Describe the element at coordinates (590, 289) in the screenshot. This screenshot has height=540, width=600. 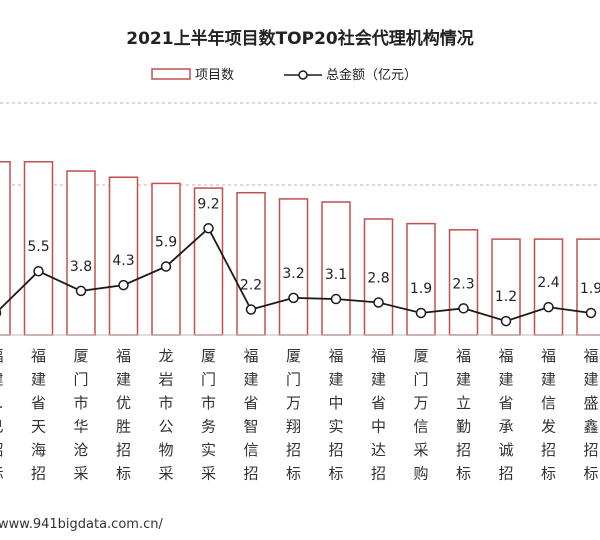
I see `value-label-14: 1.9` at that location.